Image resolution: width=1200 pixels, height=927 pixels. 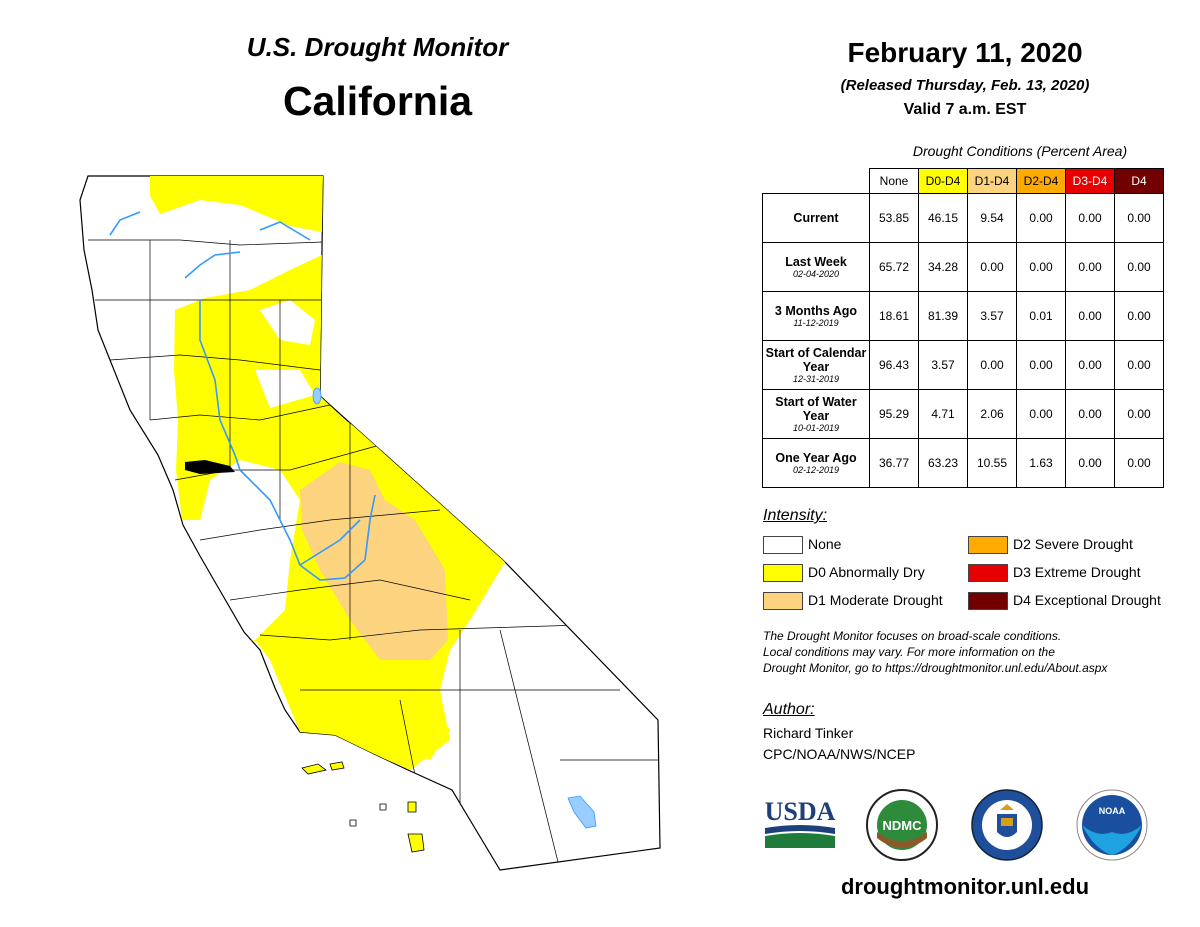 I want to click on rivers, so click(x=242, y=396).